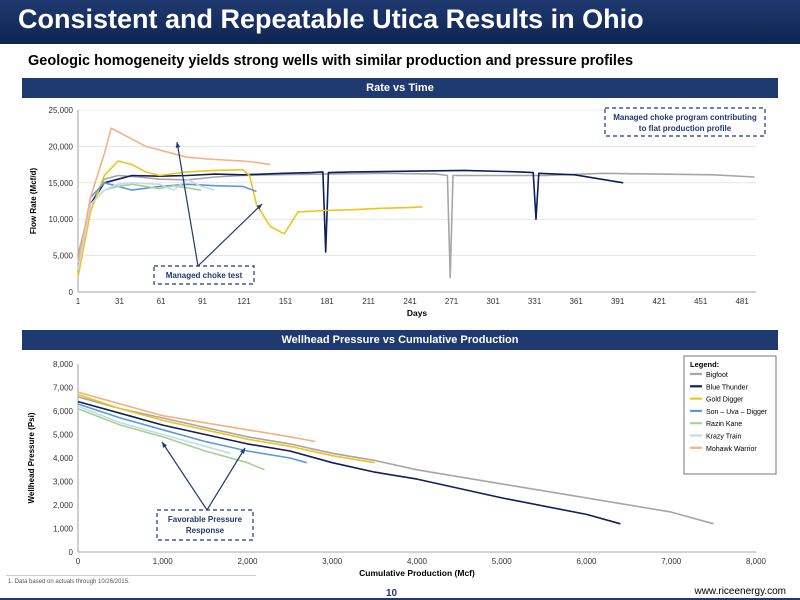 The width and height of the screenshot is (800, 600). What do you see at coordinates (33, 201) in the screenshot?
I see `y-axis-label: Flow Rate (Mcf/d)` at bounding box center [33, 201].